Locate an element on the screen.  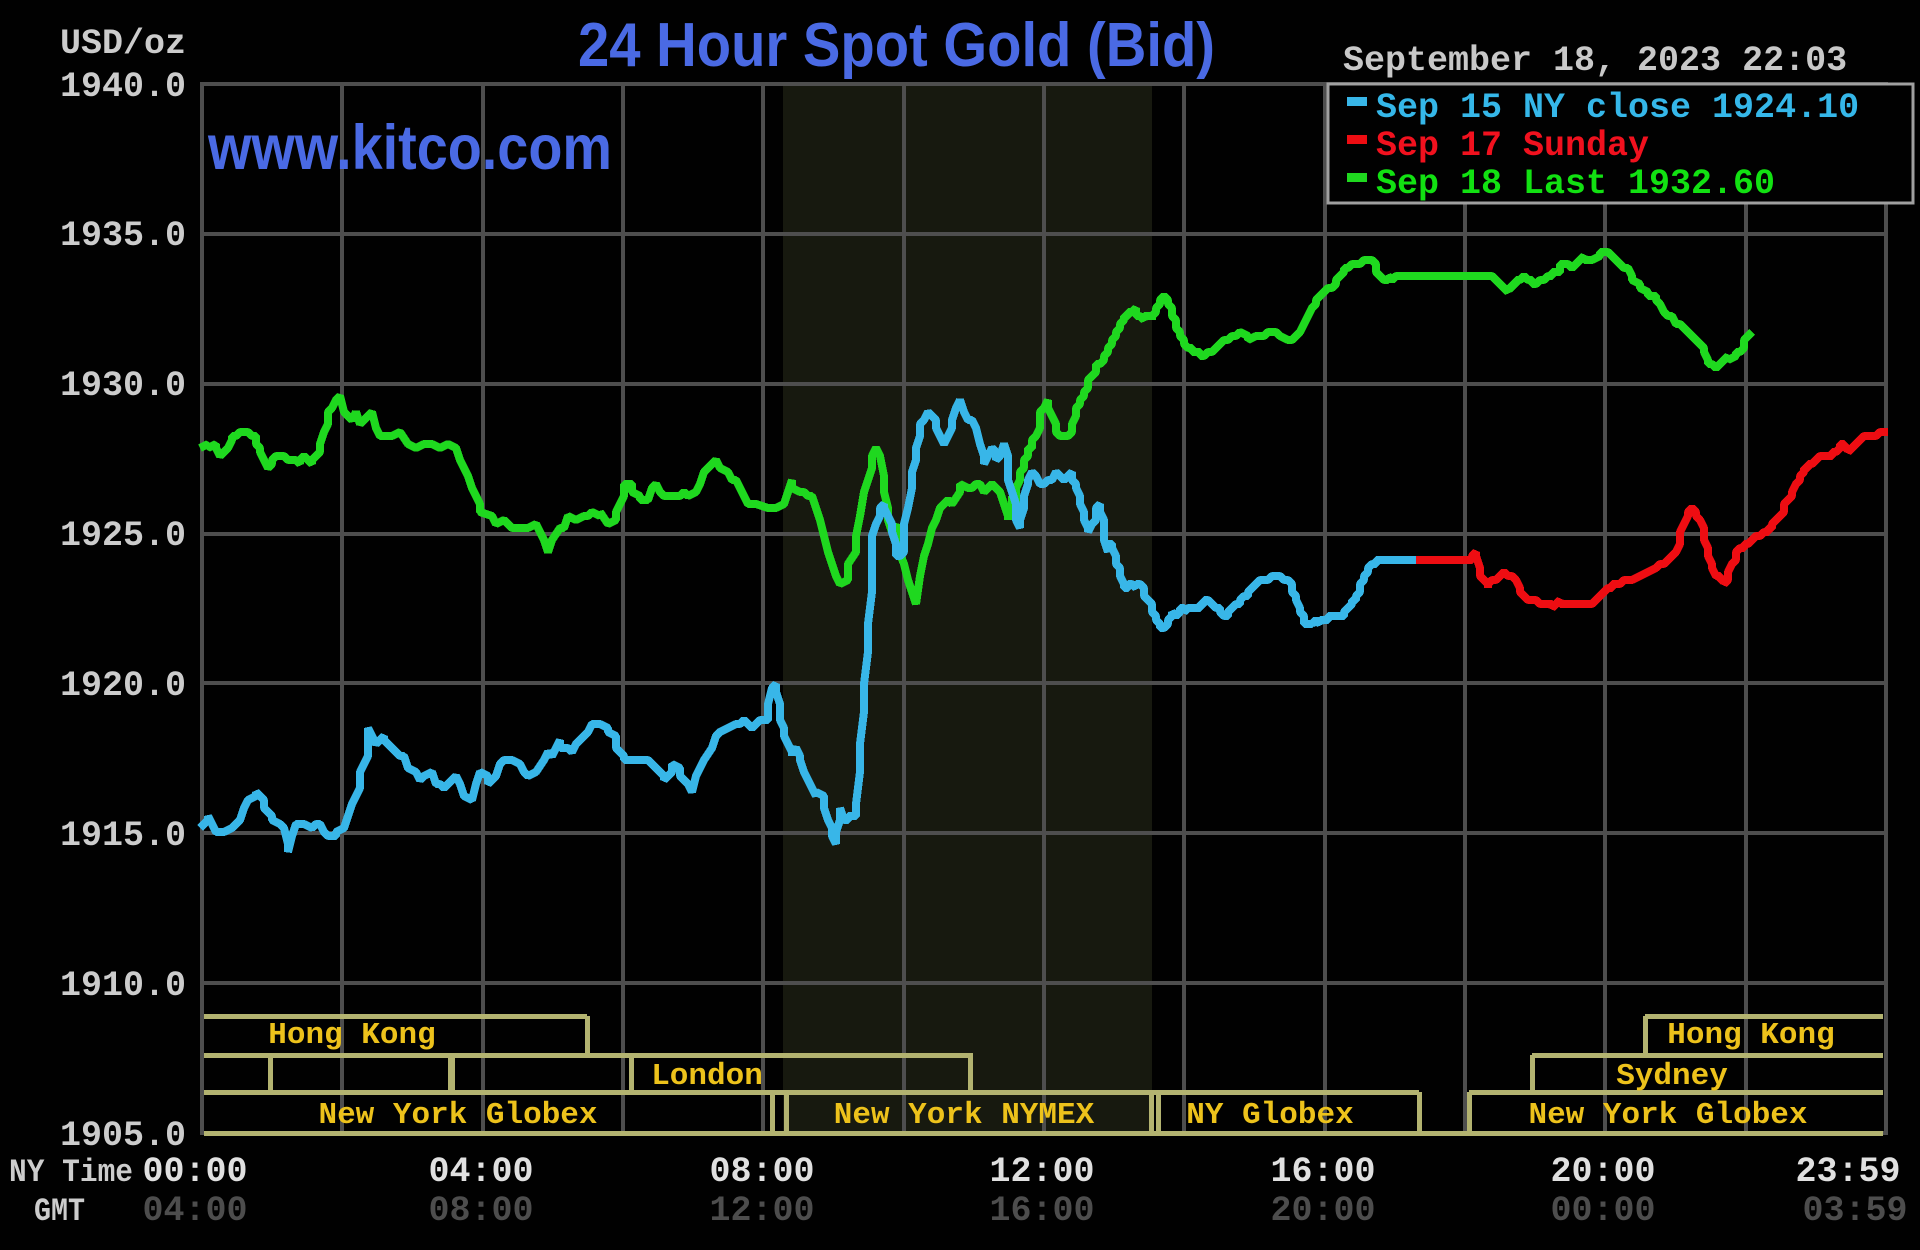
svg-text: USD/oz is located at coordinates (123, 44).